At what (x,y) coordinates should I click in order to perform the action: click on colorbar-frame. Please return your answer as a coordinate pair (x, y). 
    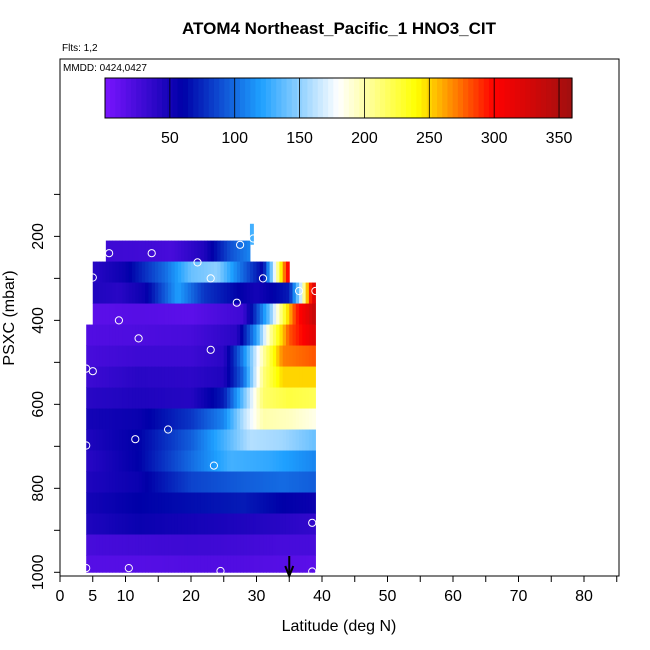
    Looking at the image, I should click on (338, 98).